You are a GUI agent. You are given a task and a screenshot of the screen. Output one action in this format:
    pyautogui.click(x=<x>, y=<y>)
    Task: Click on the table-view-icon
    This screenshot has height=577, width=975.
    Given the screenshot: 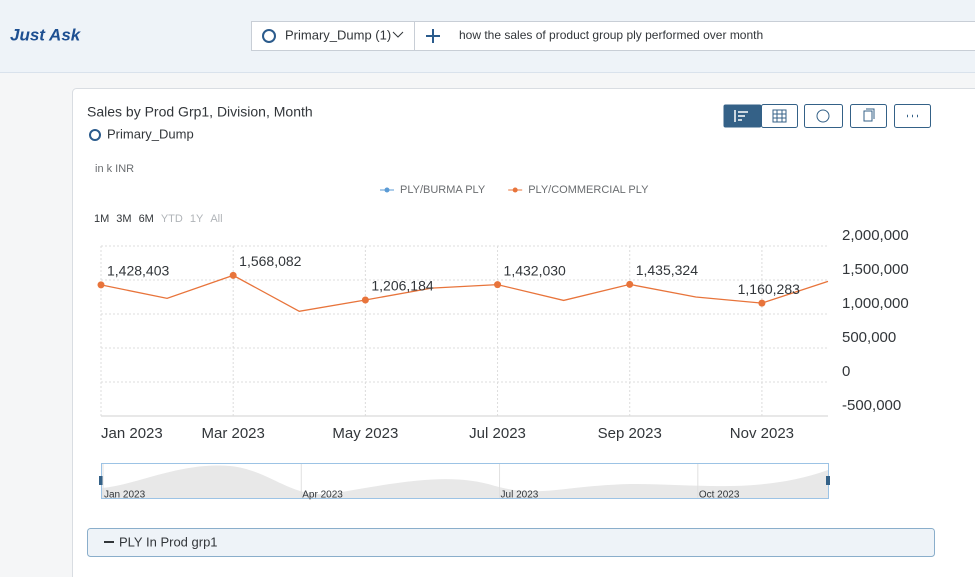 What is the action you would take?
    pyautogui.click(x=779, y=116)
    